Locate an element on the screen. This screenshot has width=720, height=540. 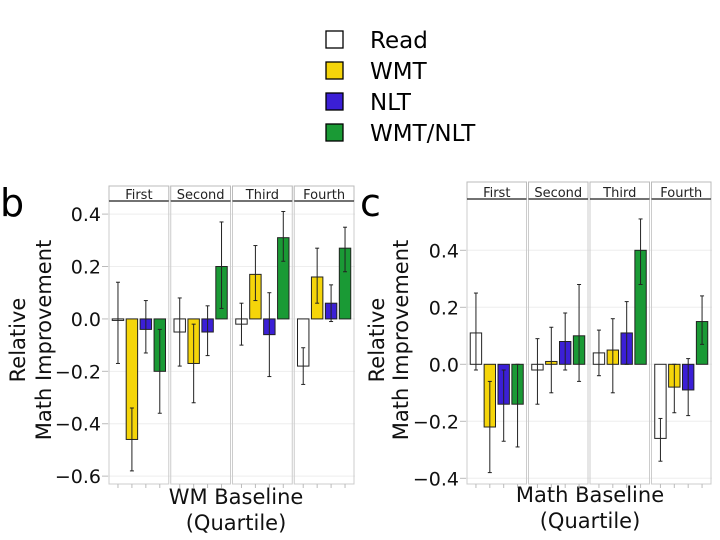
xlabel-b-line2: (Quartile) is located at coordinates (236, 523).